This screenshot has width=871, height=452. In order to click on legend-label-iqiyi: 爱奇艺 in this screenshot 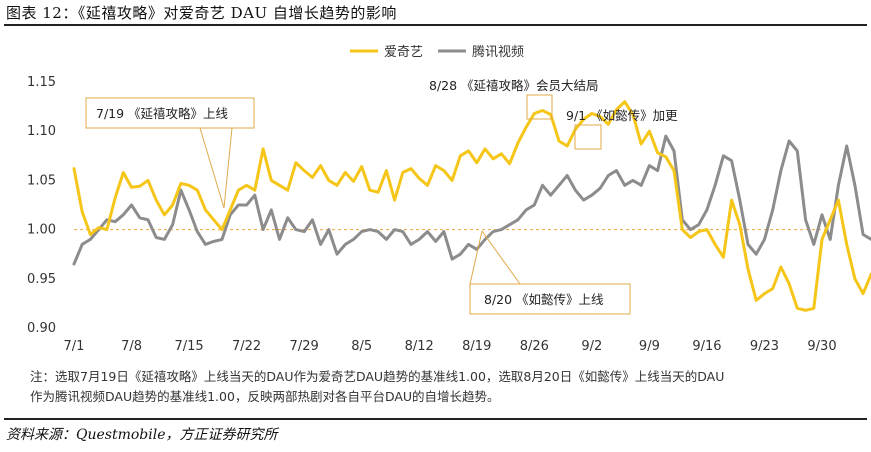, I will do `click(403, 52)`.